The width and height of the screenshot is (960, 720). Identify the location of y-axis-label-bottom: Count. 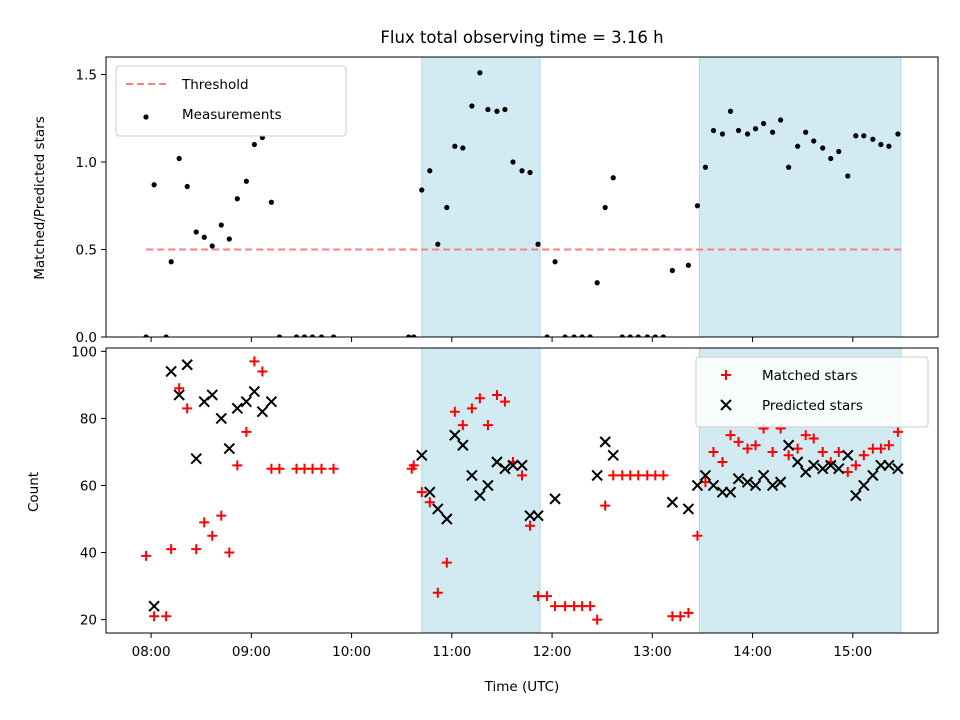
(34, 492).